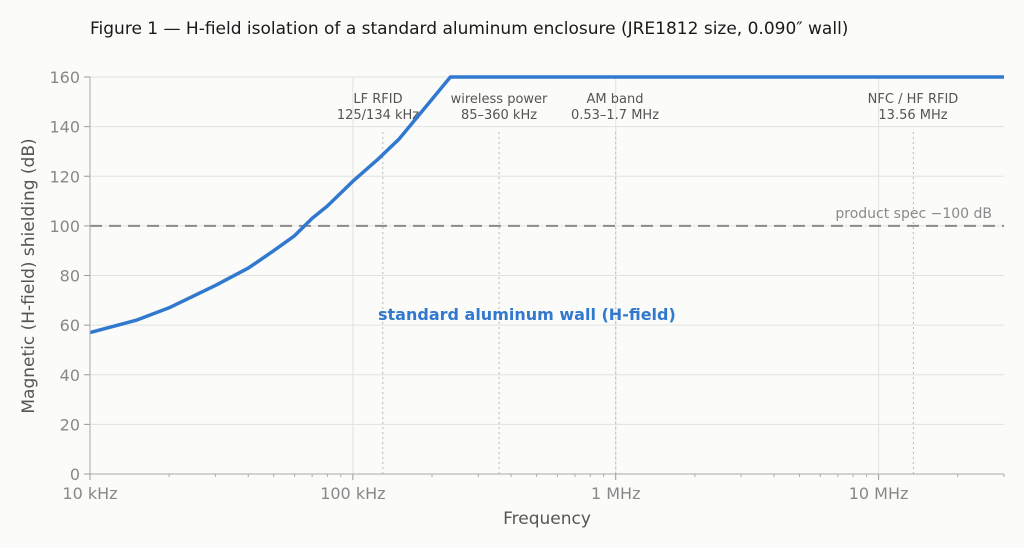 This screenshot has height=548, width=1024. I want to click on x-tick-label: 10 kHz, so click(89, 493).